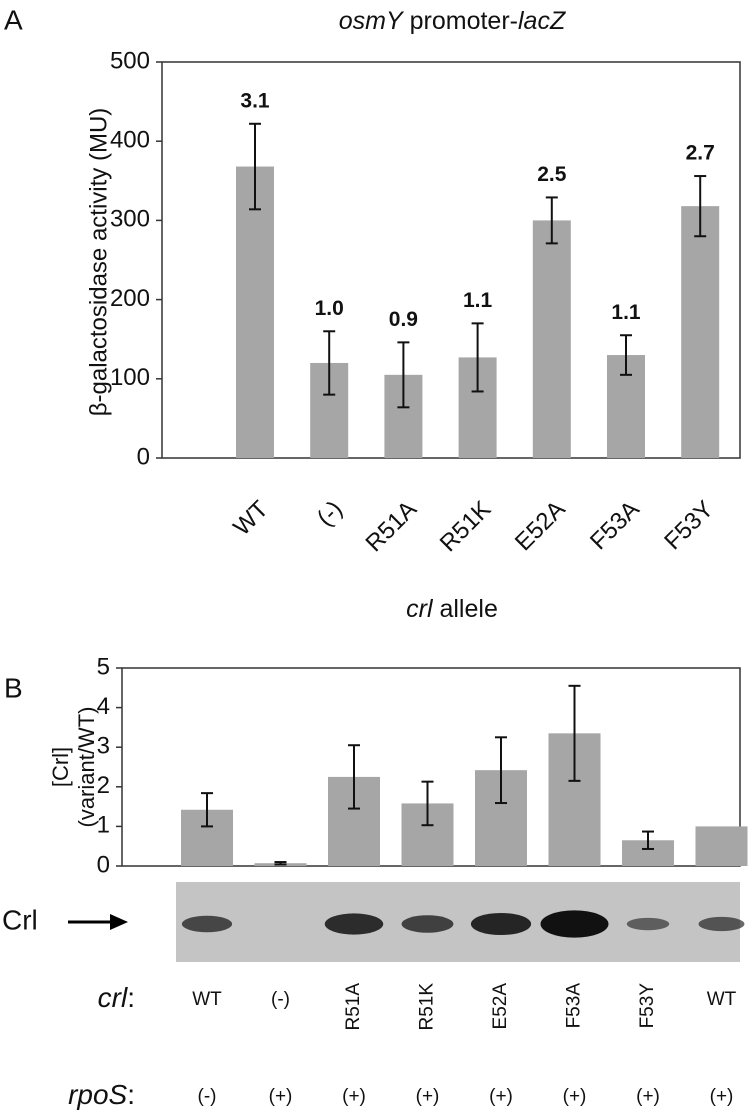 This screenshot has width=752, height=1118. I want to click on x-label-part: allele, so click(465, 609).